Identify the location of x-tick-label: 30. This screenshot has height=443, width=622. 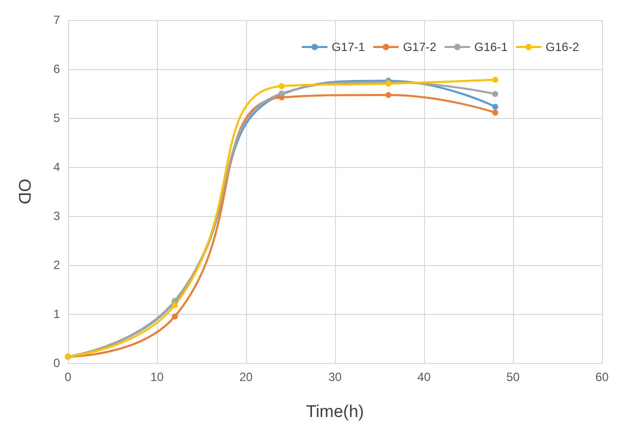
(335, 377).